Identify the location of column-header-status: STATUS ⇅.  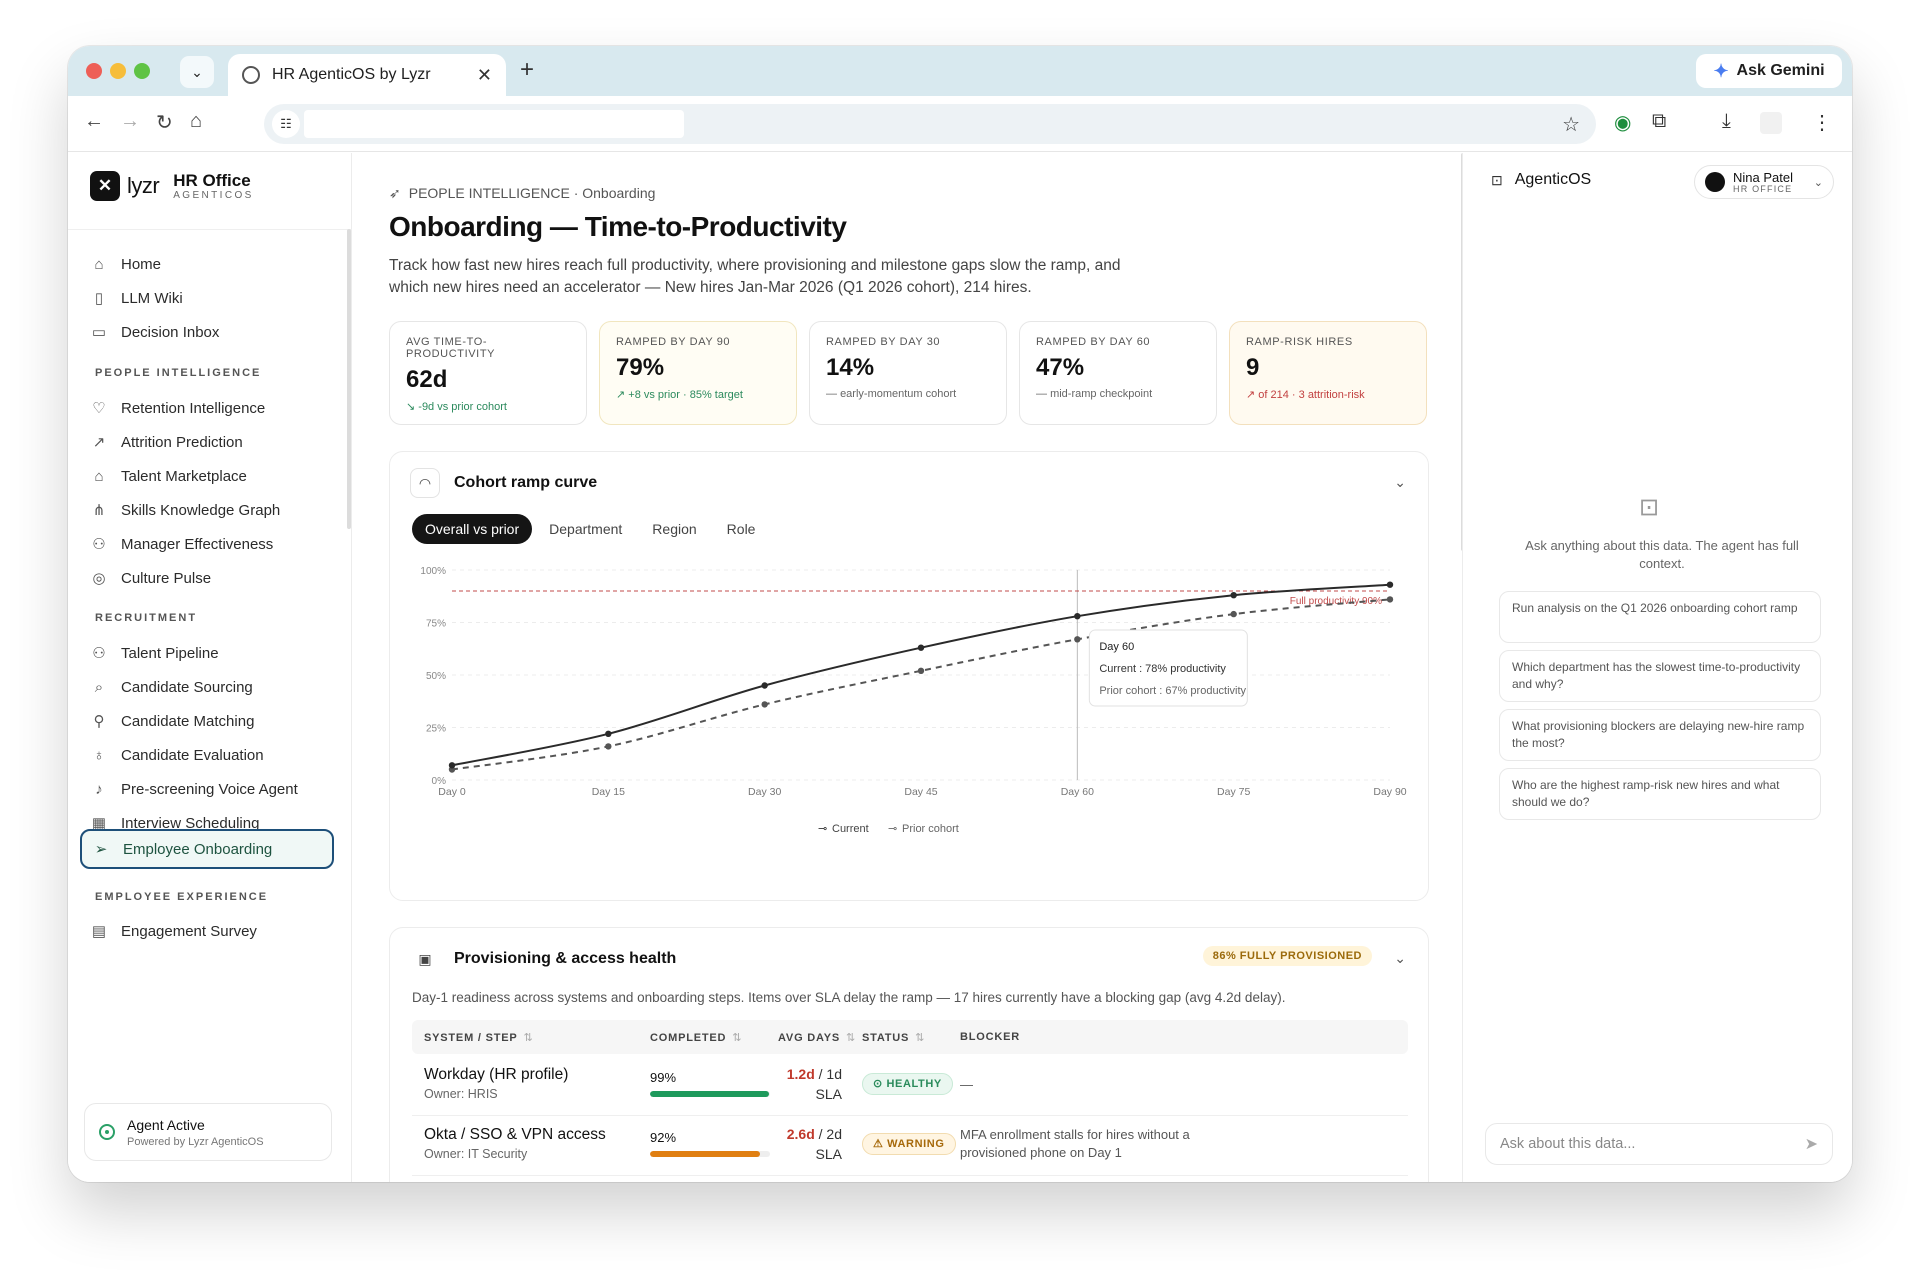
(893, 1037).